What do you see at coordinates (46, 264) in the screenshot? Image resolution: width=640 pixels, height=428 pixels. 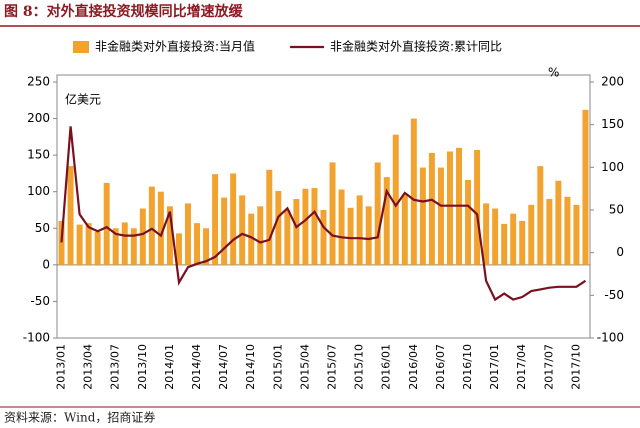 I see `y-tick-label: 0` at bounding box center [46, 264].